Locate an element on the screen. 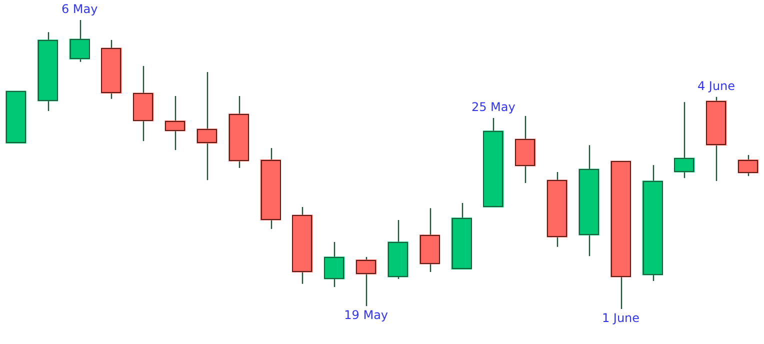 The image size is (764, 344). annotation: 6 May is located at coordinates (79, 9).